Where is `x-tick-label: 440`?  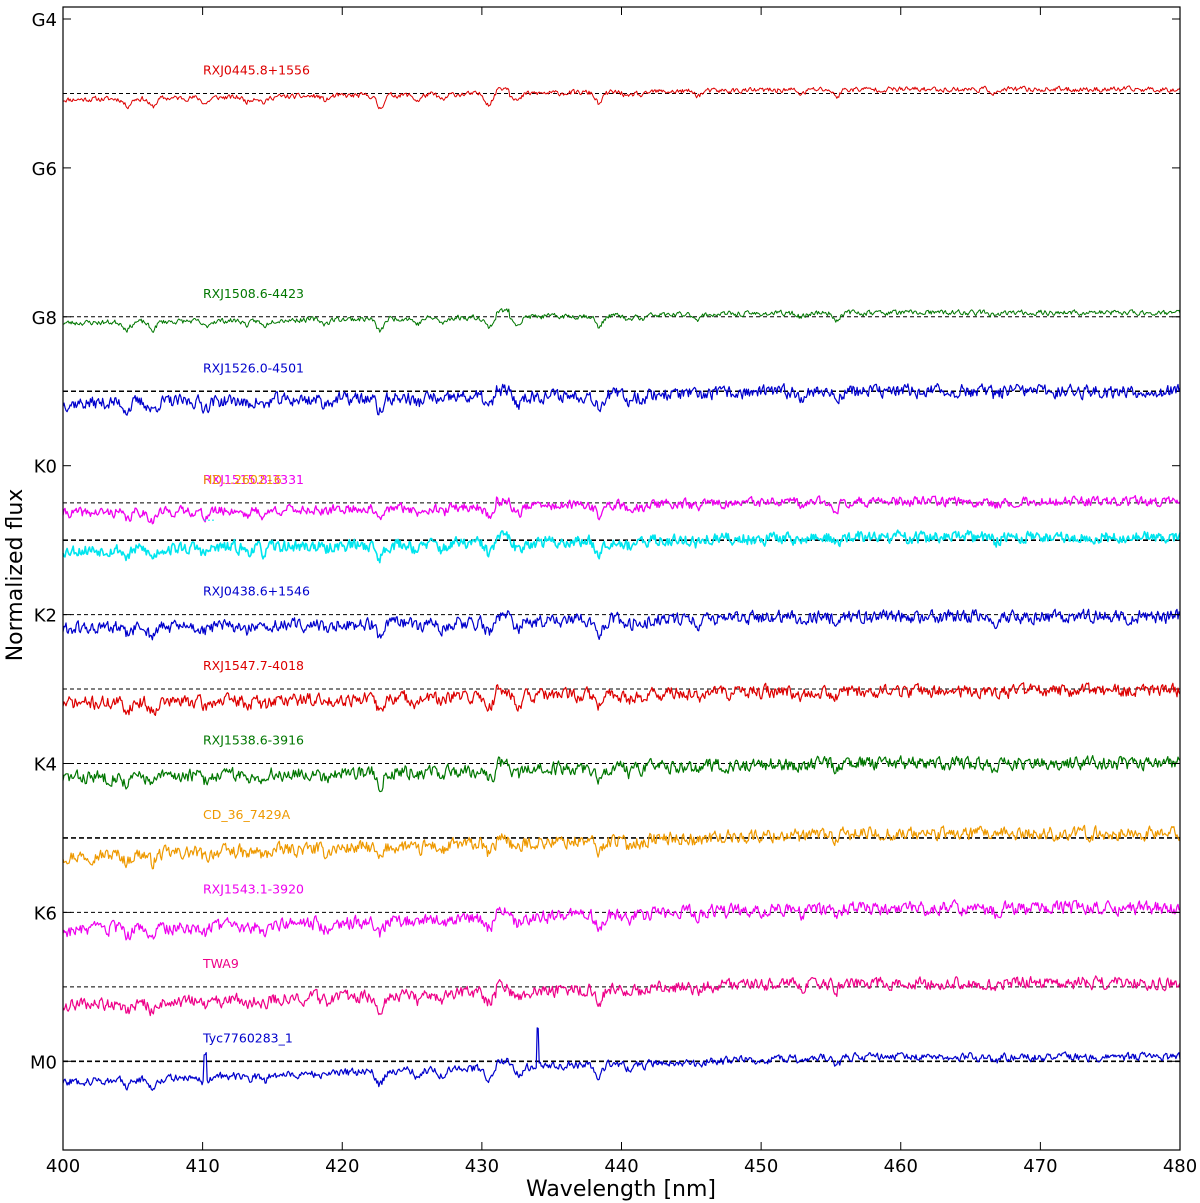 x-tick-label: 440 is located at coordinates (621, 1166).